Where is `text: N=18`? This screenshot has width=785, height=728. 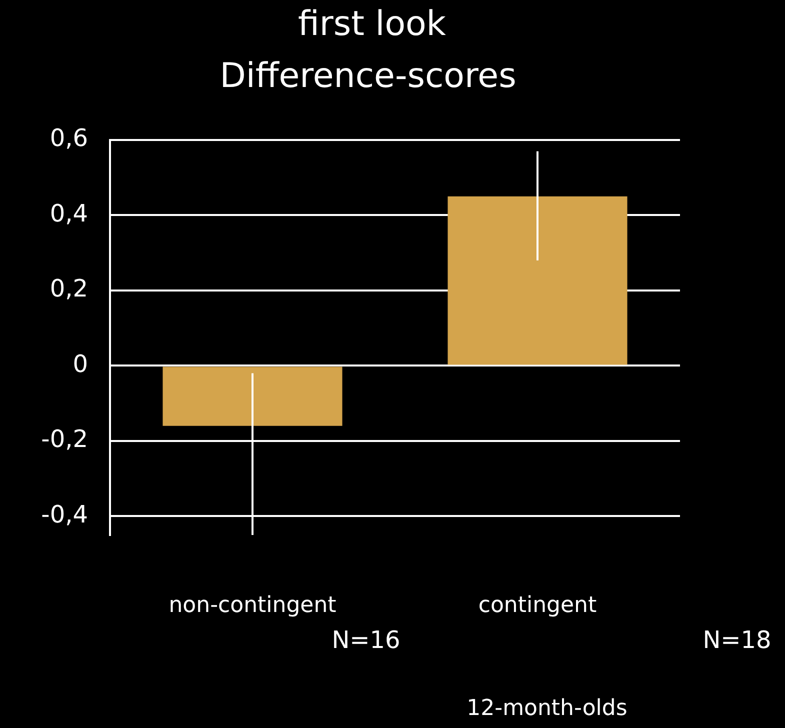
text: N=18 is located at coordinates (737, 640).